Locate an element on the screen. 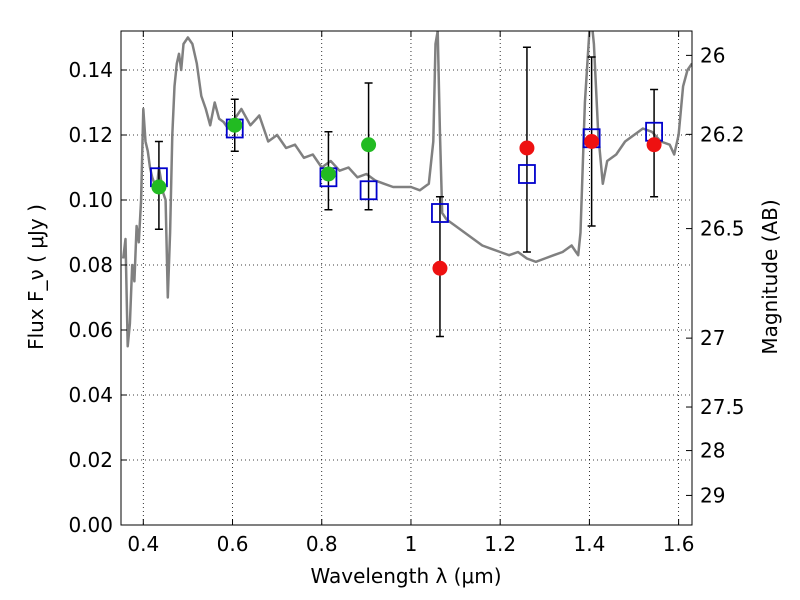 The image size is (800, 600). y-tick-label: 0.00 is located at coordinates (90, 525).